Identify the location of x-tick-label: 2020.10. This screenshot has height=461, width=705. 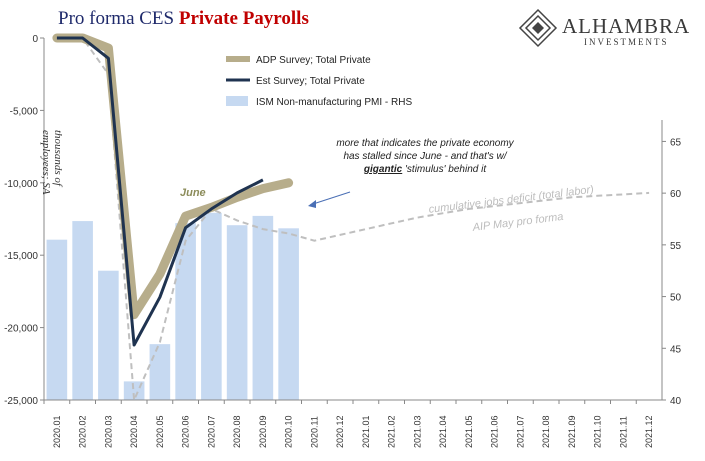
(289, 431).